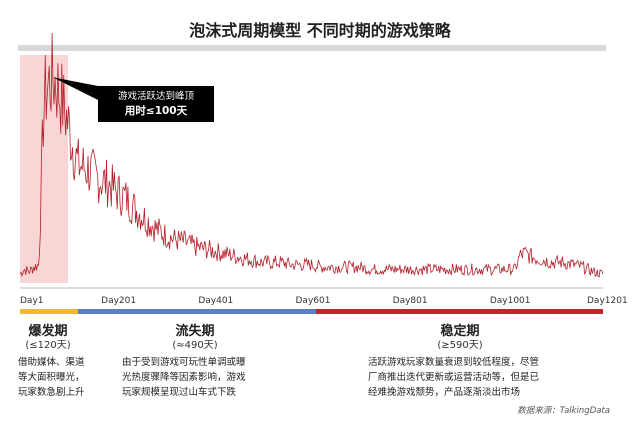 This screenshot has height=426, width=640. I want to click on phase-desc-line: 厂商推出迭代更新或运营活动等，但是已, so click(454, 377).